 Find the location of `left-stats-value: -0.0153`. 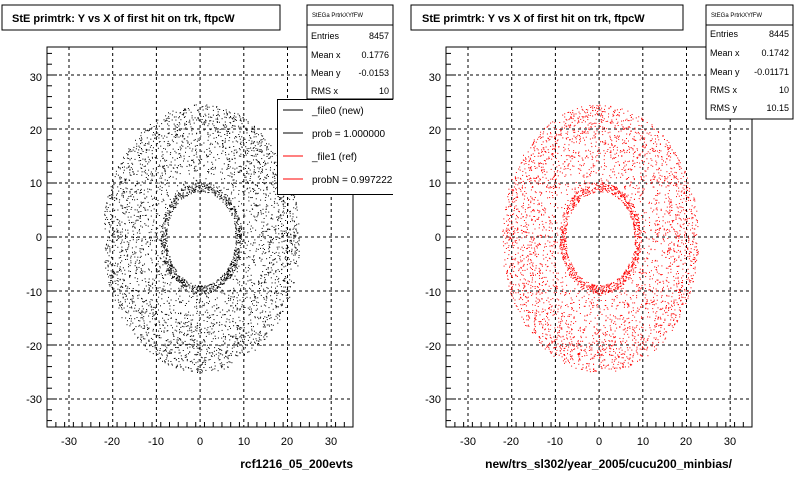

left-stats-value: -0.0153 is located at coordinates (373, 73).